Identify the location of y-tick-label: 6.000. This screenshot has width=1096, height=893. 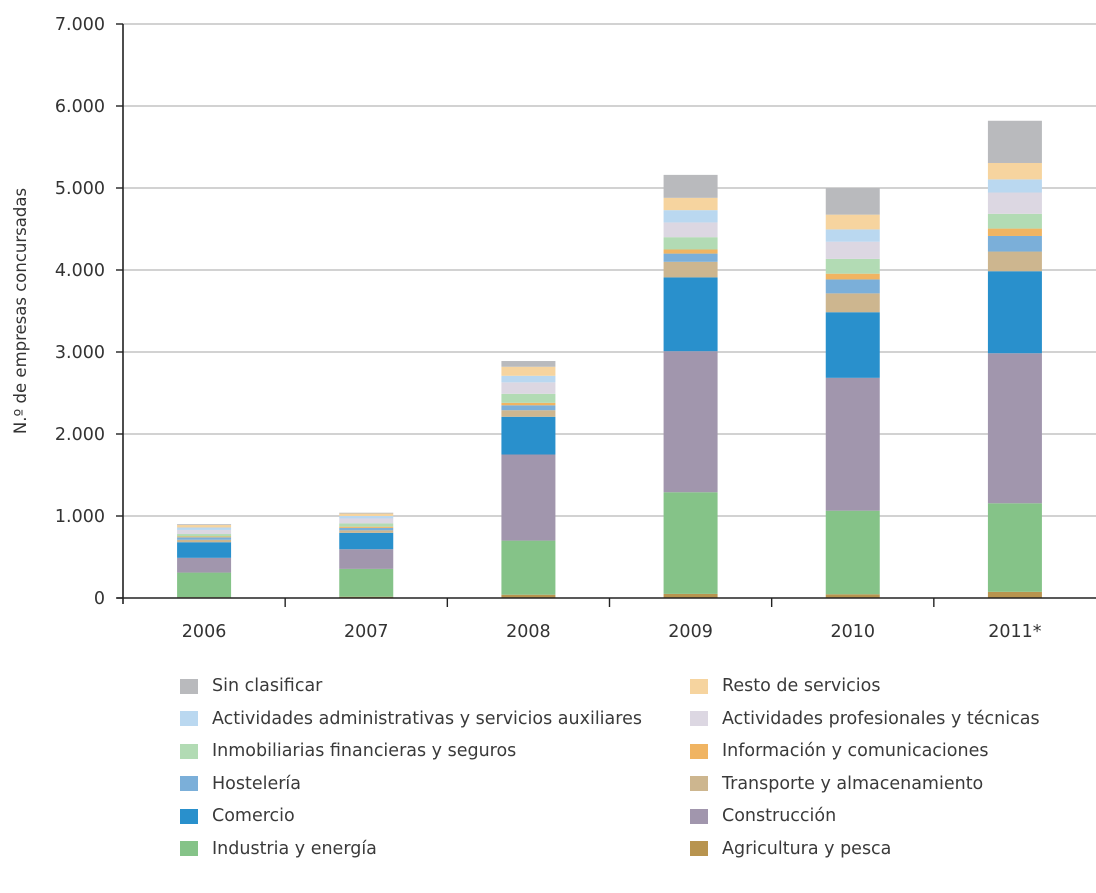
(80, 107).